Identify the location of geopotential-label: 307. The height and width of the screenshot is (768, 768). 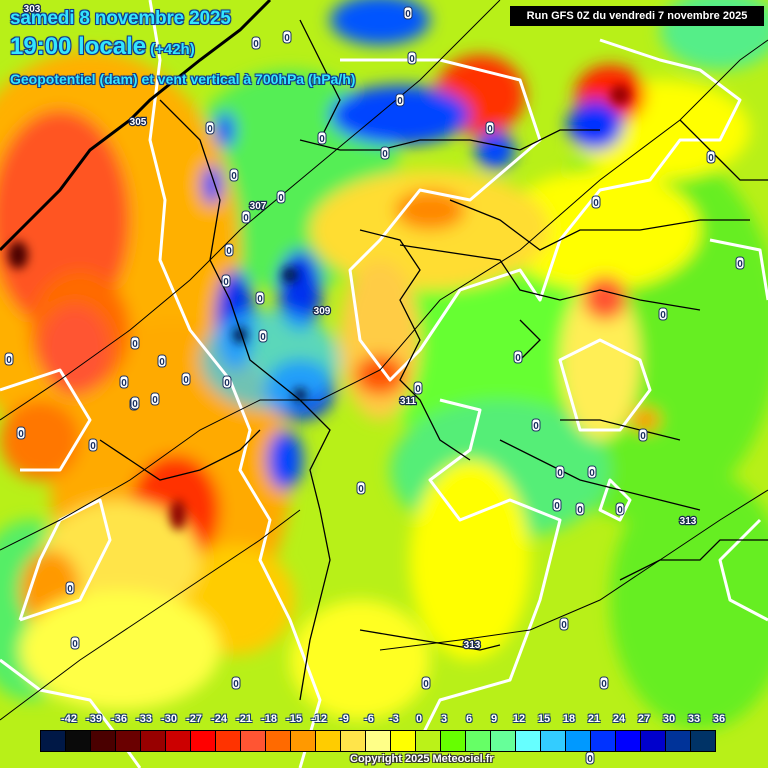
(258, 206).